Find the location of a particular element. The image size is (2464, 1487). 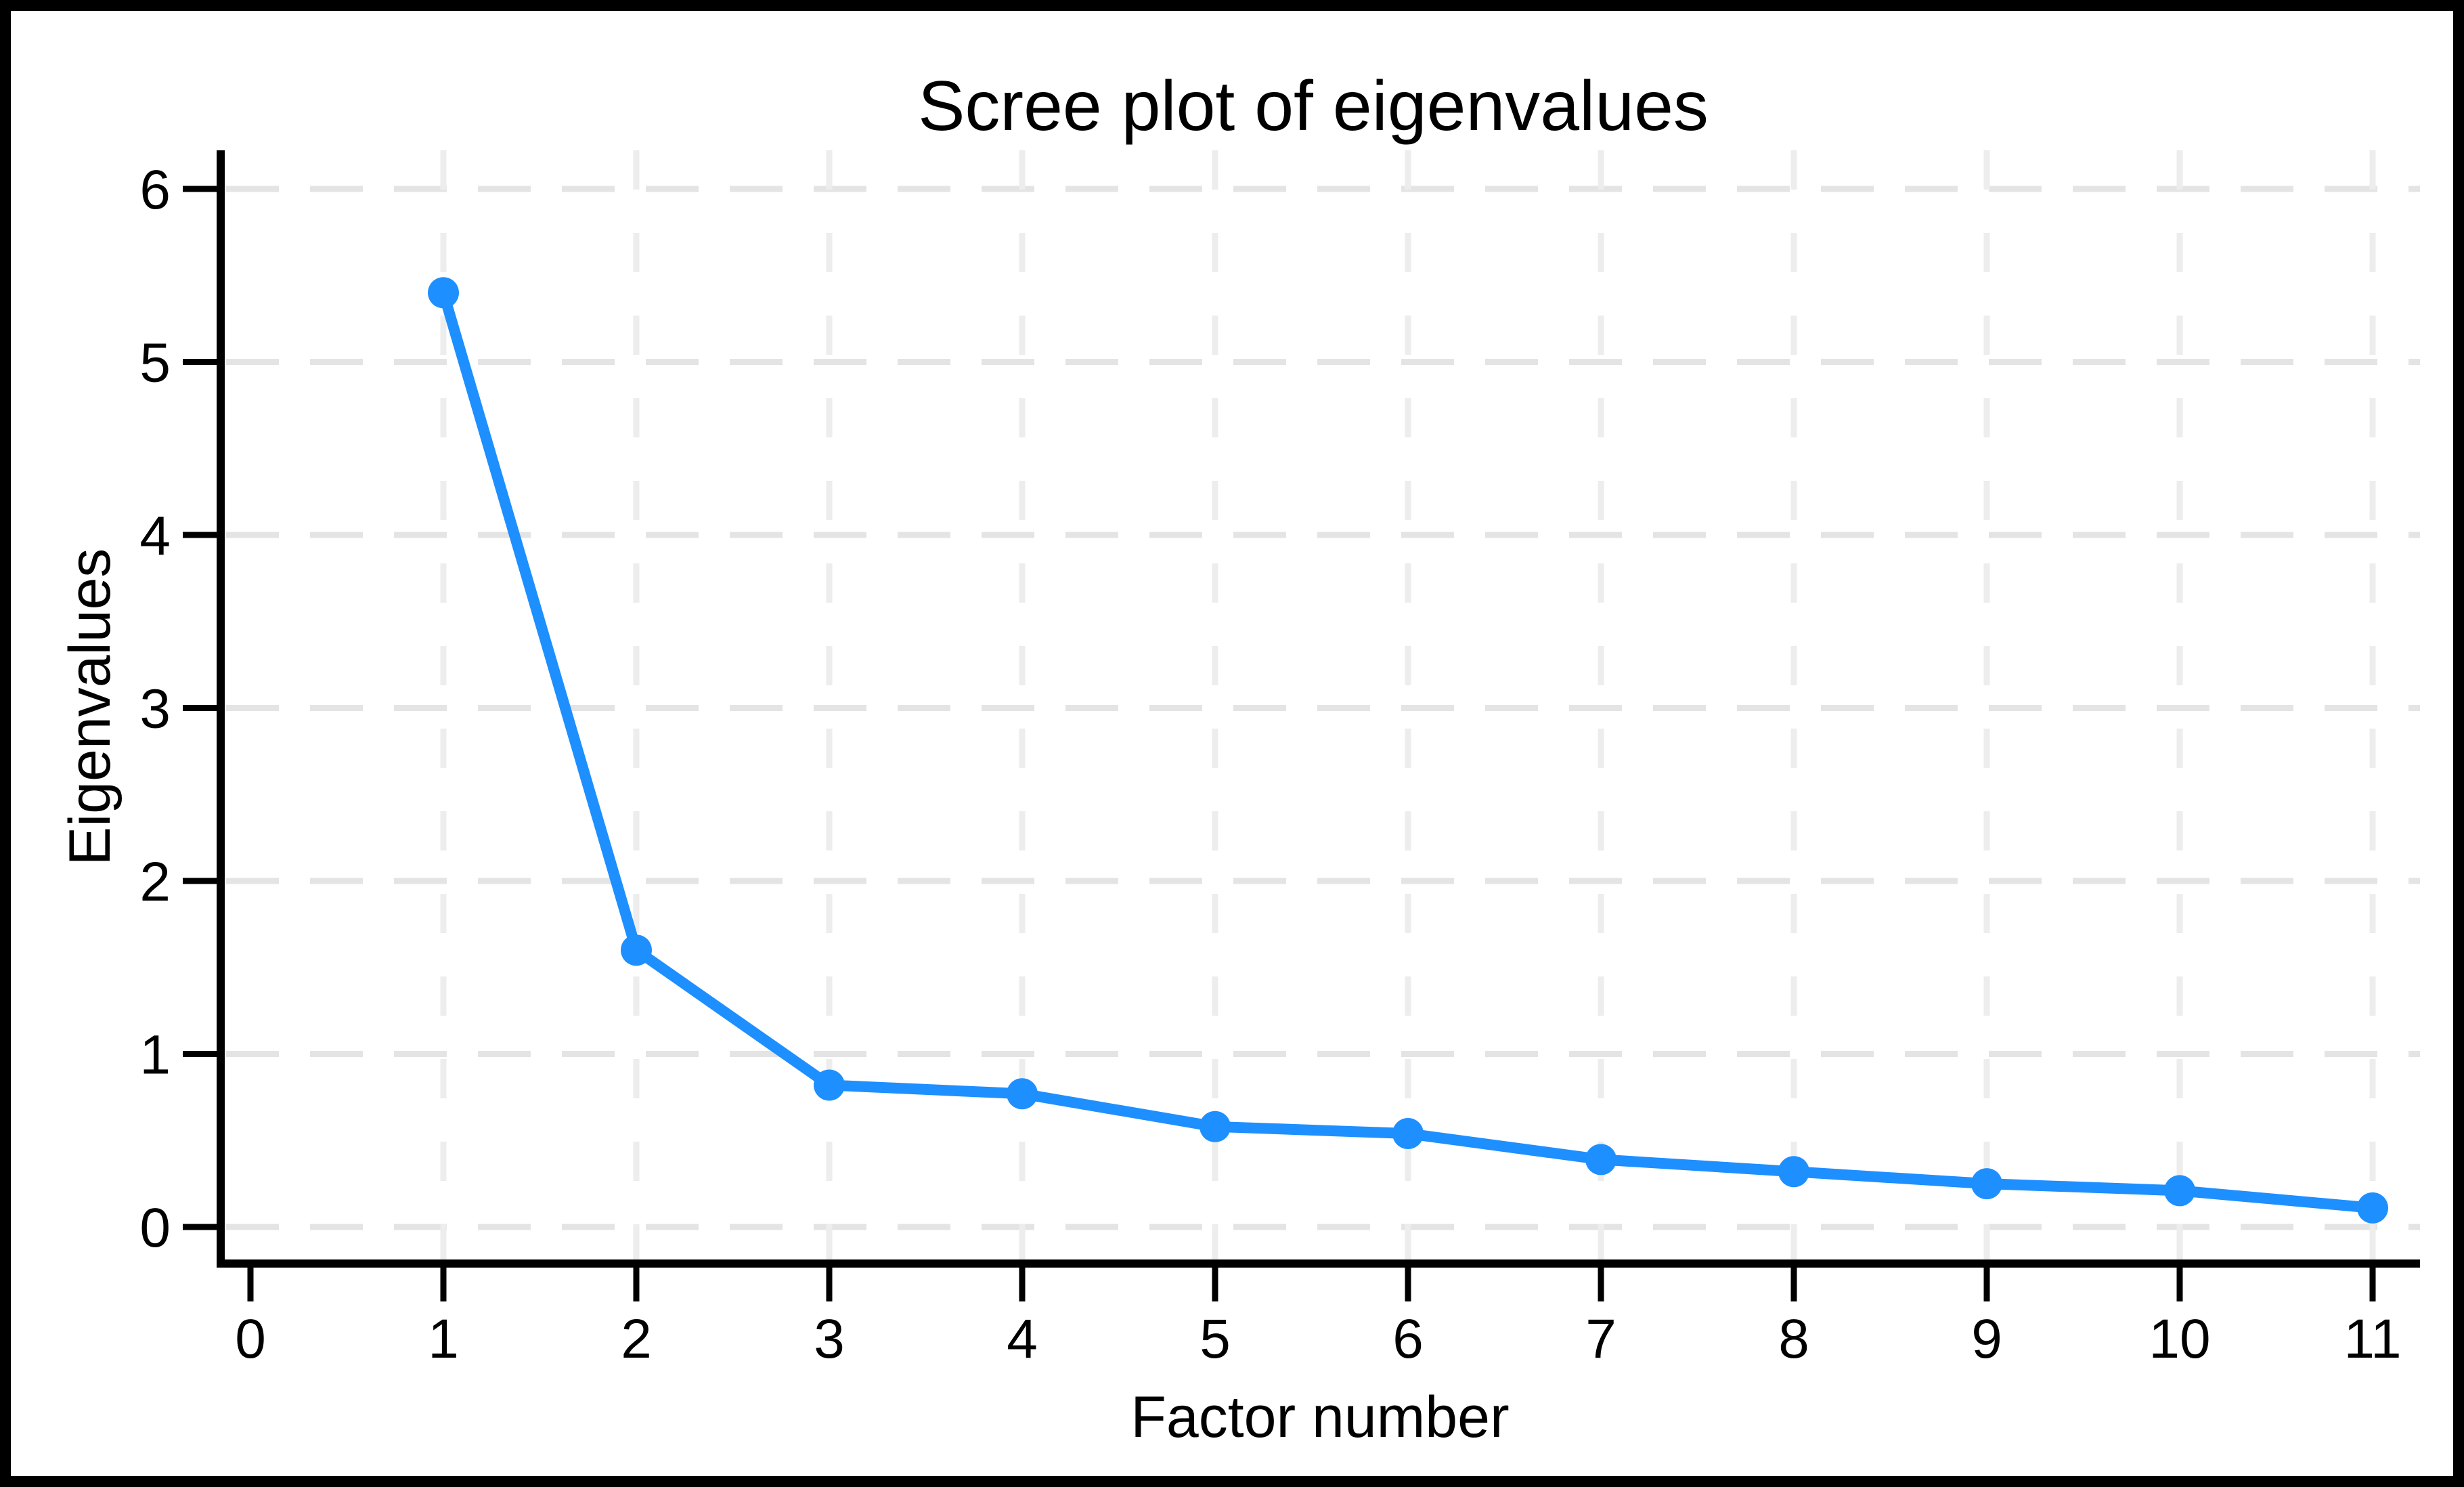

x-axis-title: Factor number is located at coordinates (1320, 1417).